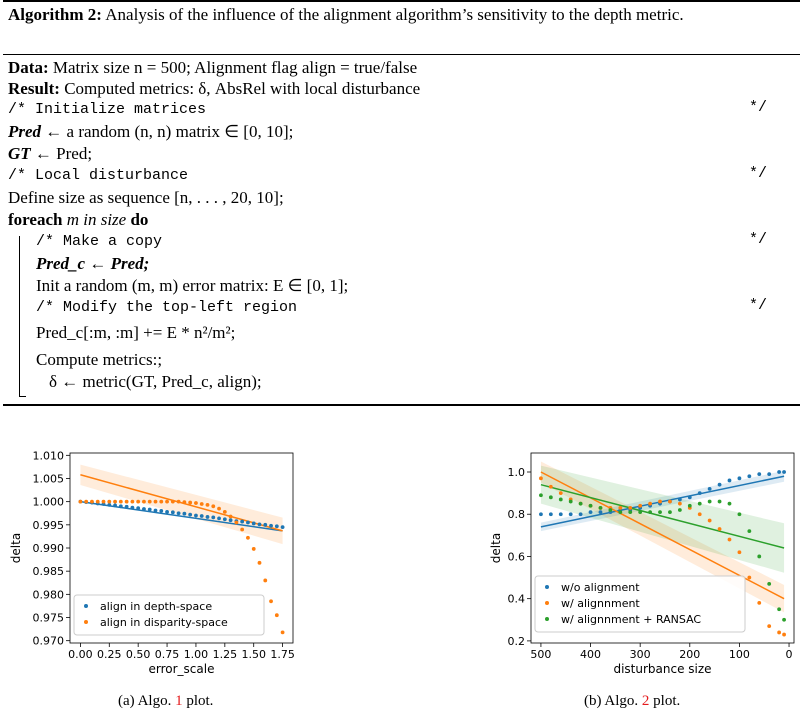  What do you see at coordinates (401, 405) in the screenshot?
I see `bottom-rule` at bounding box center [401, 405].